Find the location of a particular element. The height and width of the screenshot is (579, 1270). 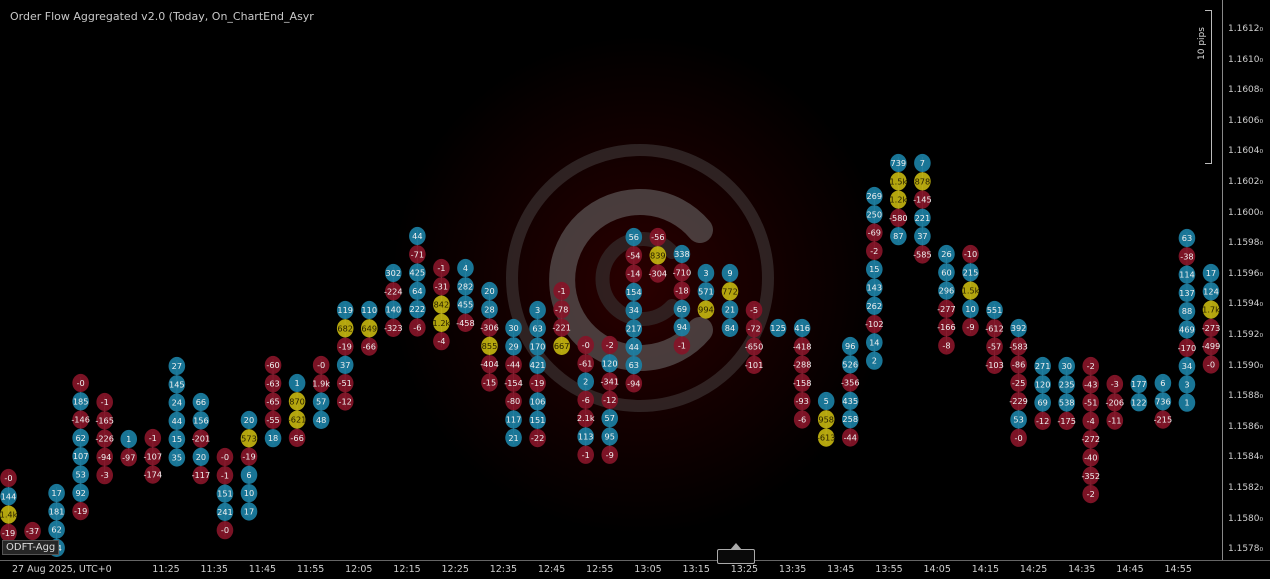

footprint-column: 551 -612 -57 -103 is located at coordinates (994, 337).